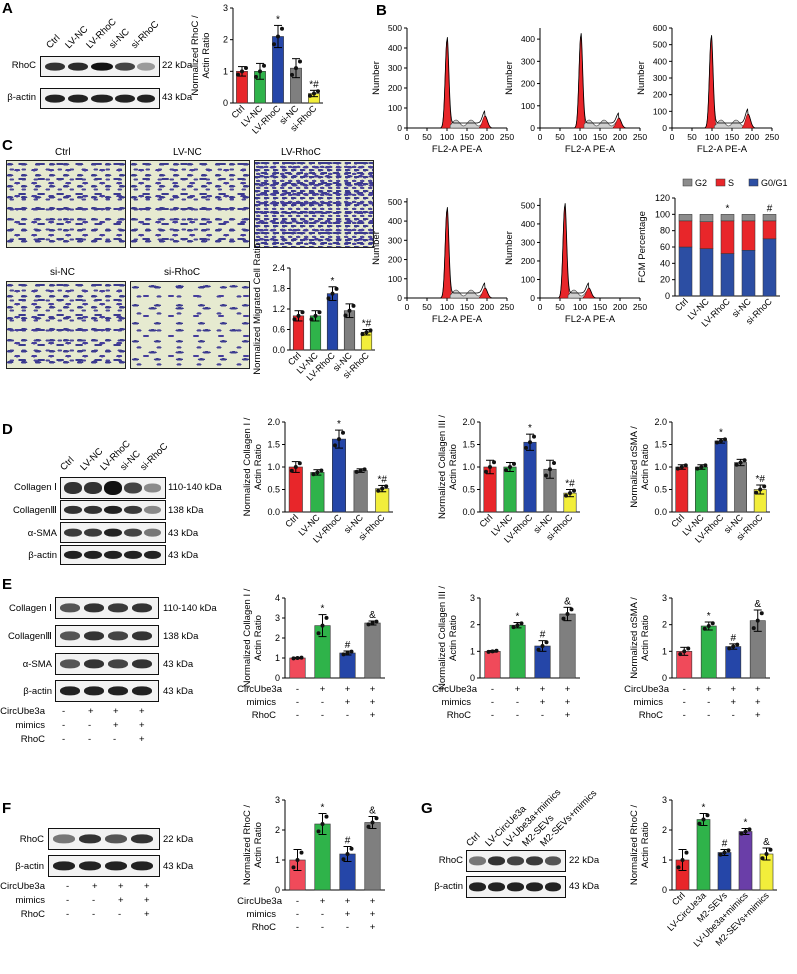 This screenshot has width=797, height=974. I want to click on y-tick-label: 100, so click(395, 108).